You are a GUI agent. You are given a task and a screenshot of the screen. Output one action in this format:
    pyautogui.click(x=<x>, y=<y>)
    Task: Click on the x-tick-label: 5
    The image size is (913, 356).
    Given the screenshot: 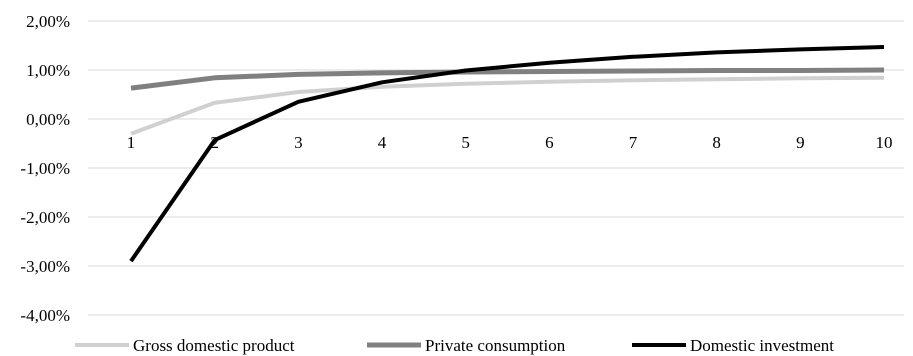 What is the action you would take?
    pyautogui.click(x=465, y=142)
    